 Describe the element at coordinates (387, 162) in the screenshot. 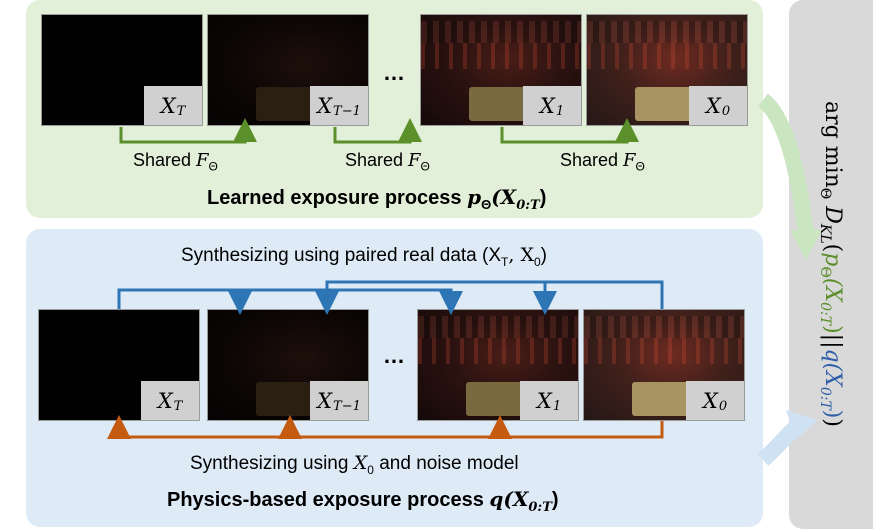

I see `shared-label-2: Shared FΘ` at that location.